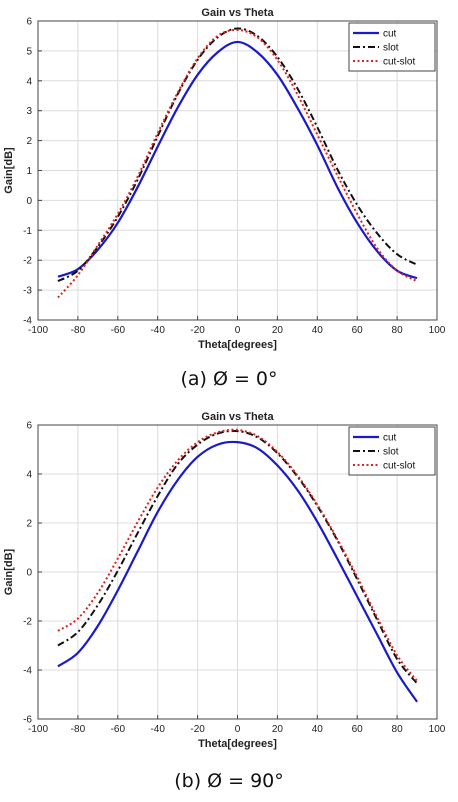 The width and height of the screenshot is (458, 802). I want to click on y-tick-label: -6, so click(27, 720).